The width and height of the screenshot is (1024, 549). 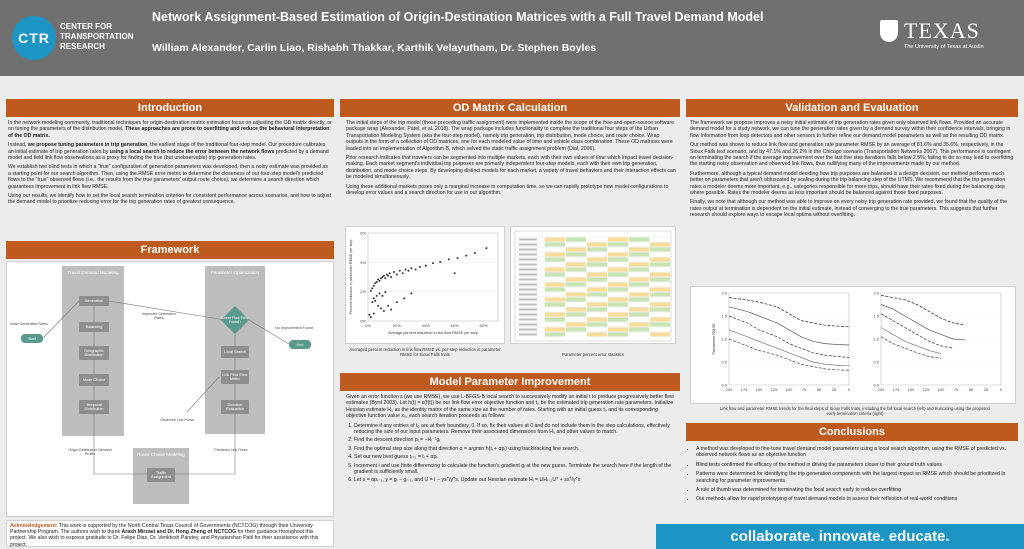 What do you see at coordinates (876, 385) in the screenshot?
I see `rmse-y-tick: 0.0` at bounding box center [876, 385].